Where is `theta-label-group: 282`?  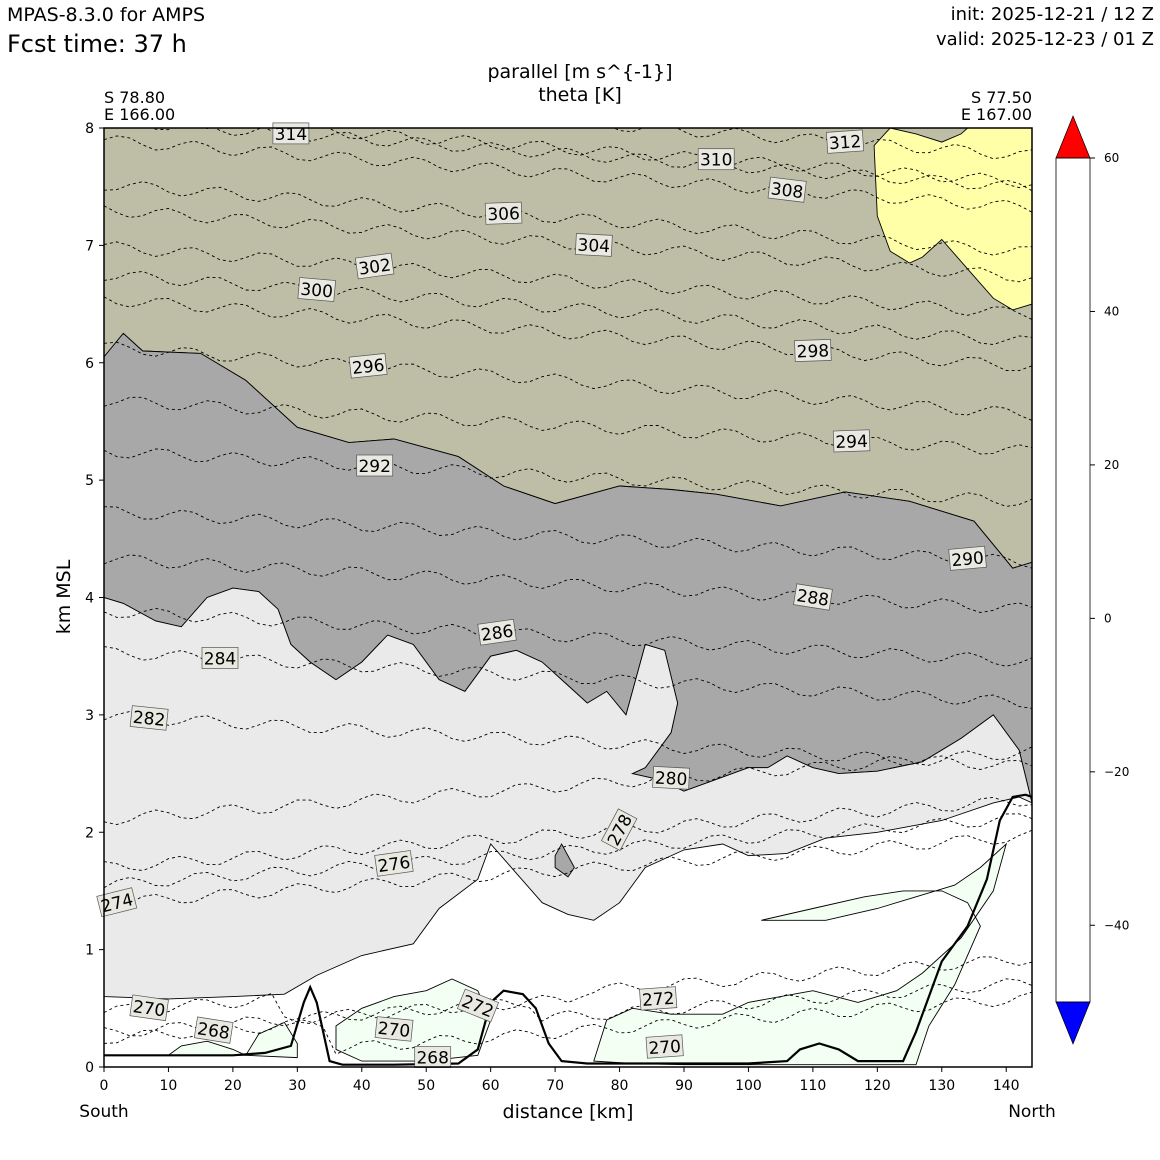
theta-label-group: 282 is located at coordinates (149, 718).